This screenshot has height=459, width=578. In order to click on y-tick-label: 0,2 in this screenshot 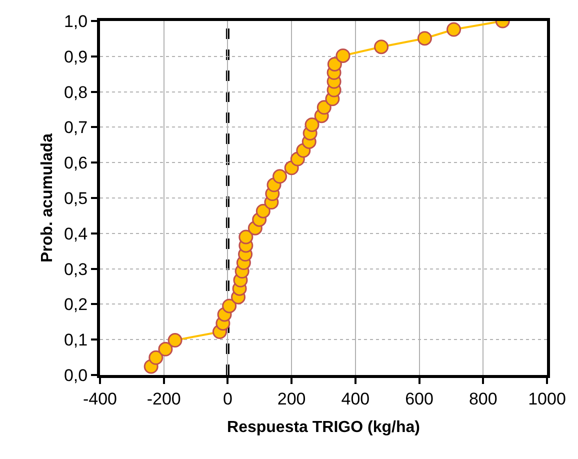, I will do `click(76, 304)`.